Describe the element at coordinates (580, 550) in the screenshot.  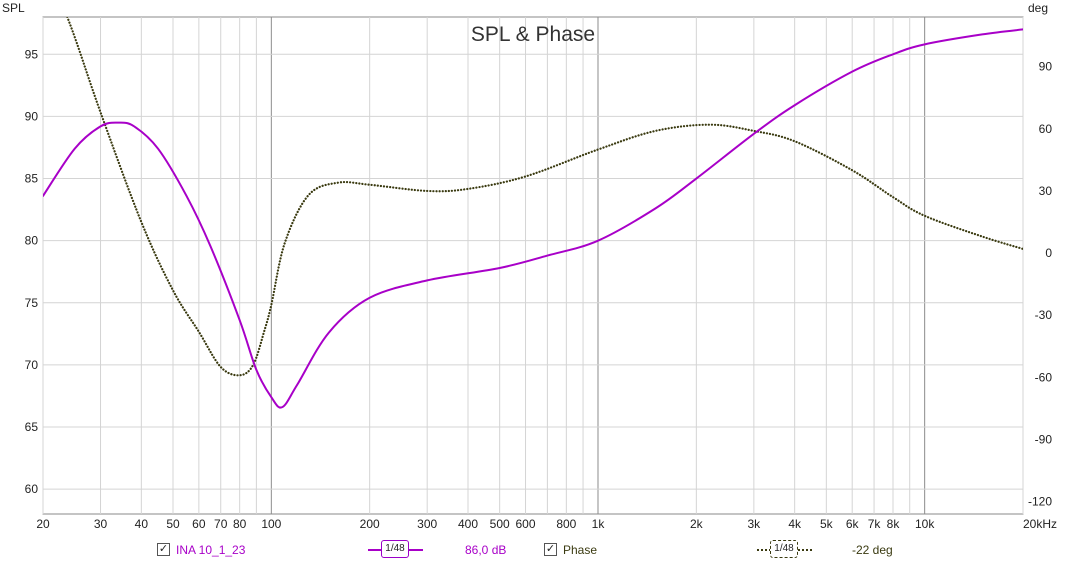
I see `series2-legend-label: Phase` at that location.